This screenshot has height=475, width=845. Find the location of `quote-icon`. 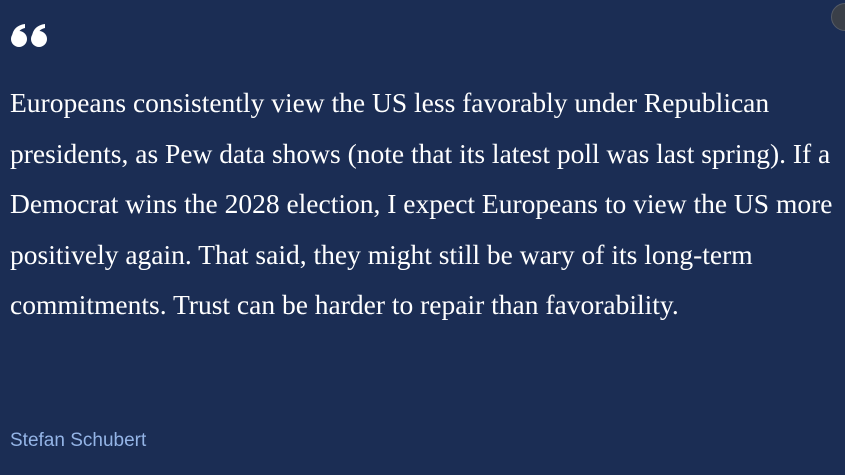

quote-icon is located at coordinates (29, 35).